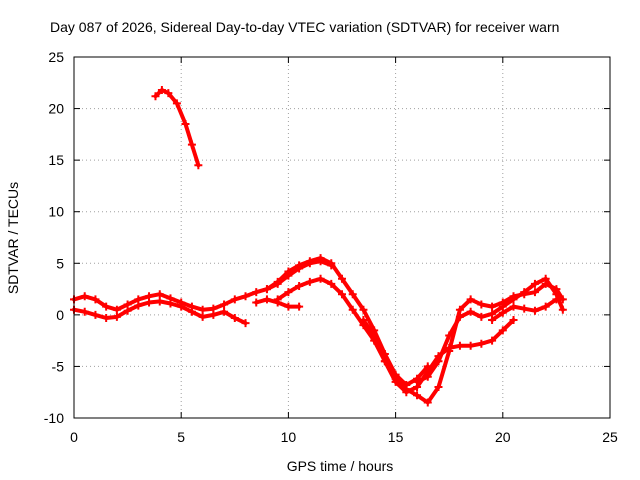  I want to click on y-axis-label: SDTVAR / TECUs, so click(13, 238).